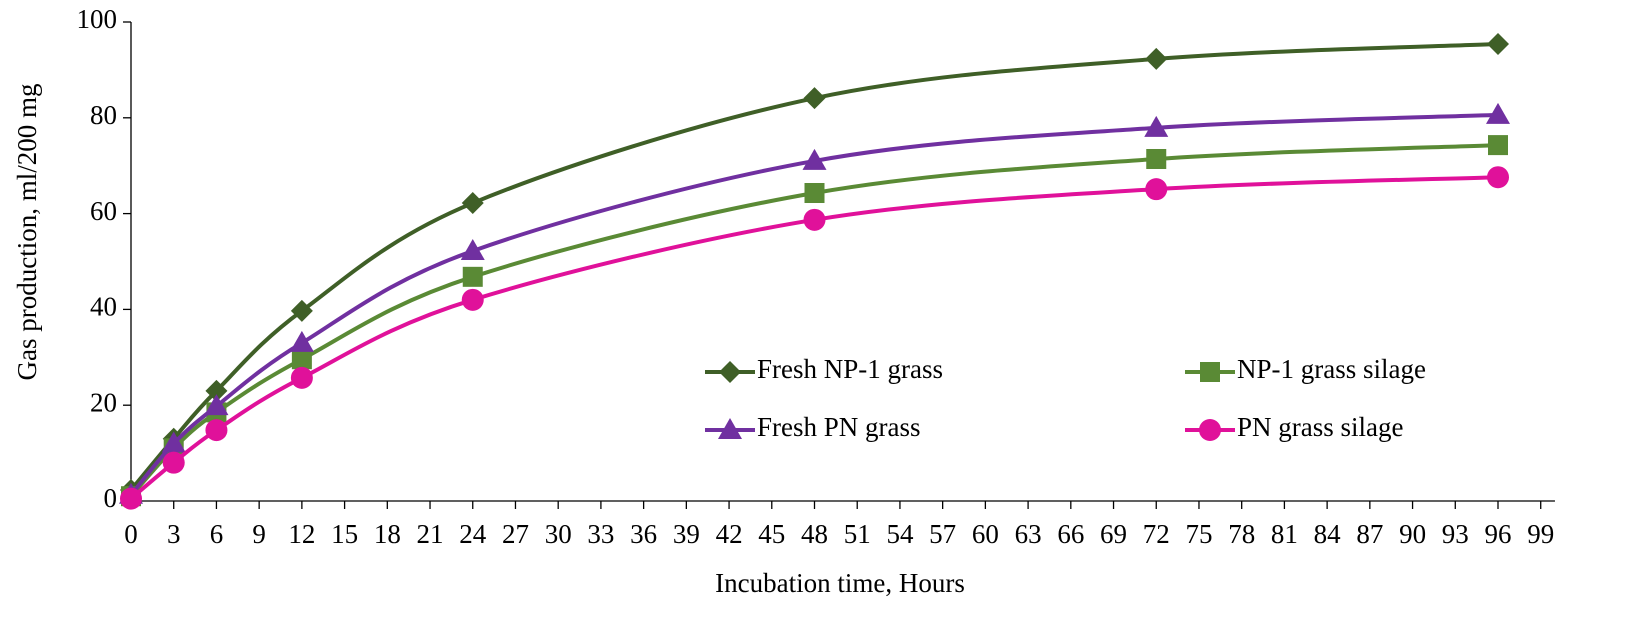 The width and height of the screenshot is (1633, 629). Describe the element at coordinates (643, 534) in the screenshot. I see `x-tick-label: 36` at that location.